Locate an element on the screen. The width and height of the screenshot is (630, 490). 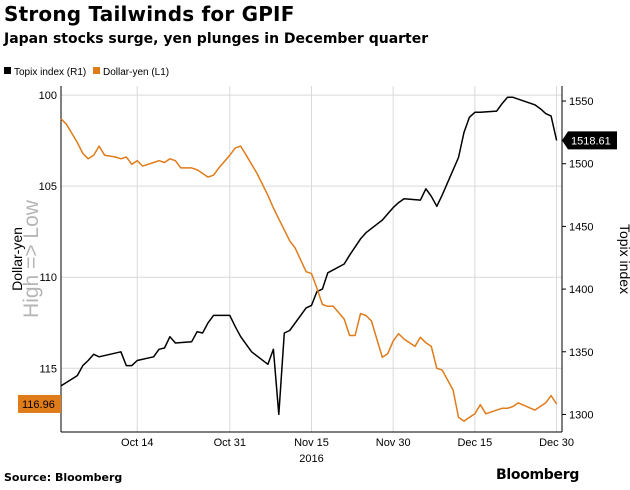
topix-last-value-box is located at coordinates (589, 140).